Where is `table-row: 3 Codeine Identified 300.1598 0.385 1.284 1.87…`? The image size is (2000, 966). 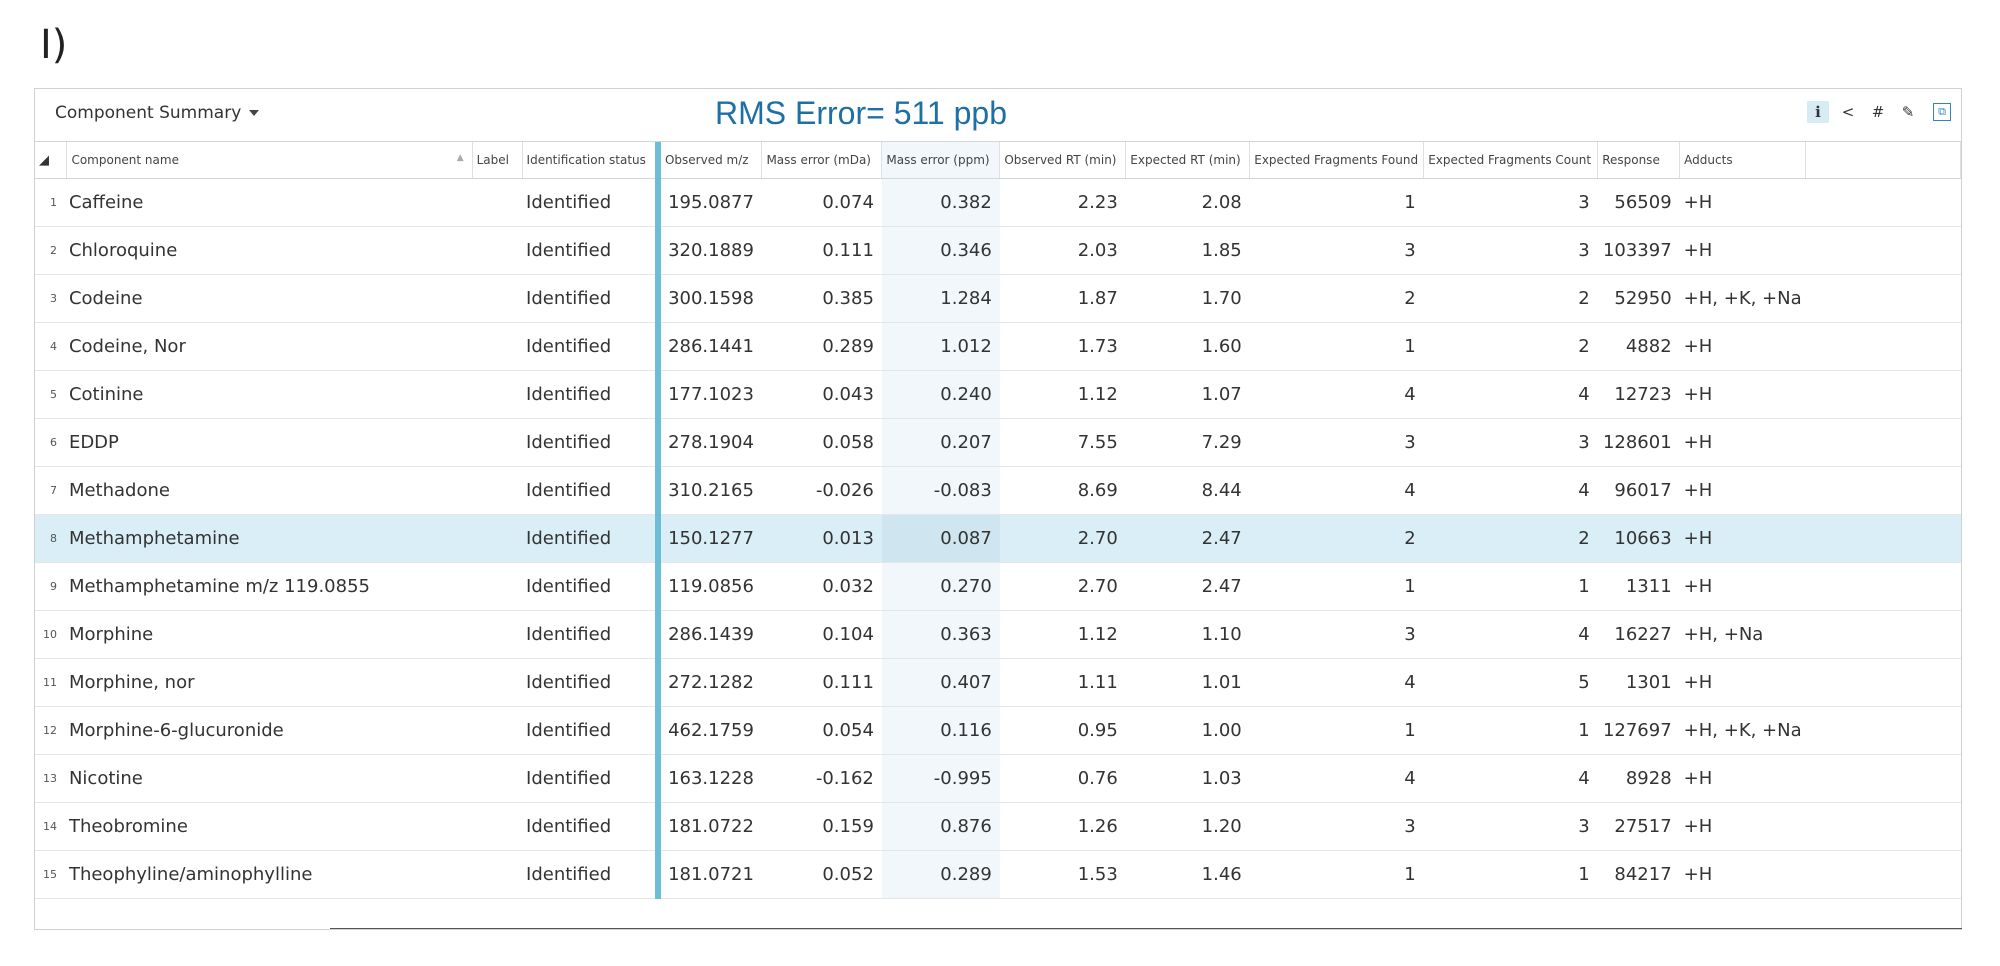
table-row: 3 Codeine Identified 300.1598 0.385 1.284 1.87… is located at coordinates (998, 298).